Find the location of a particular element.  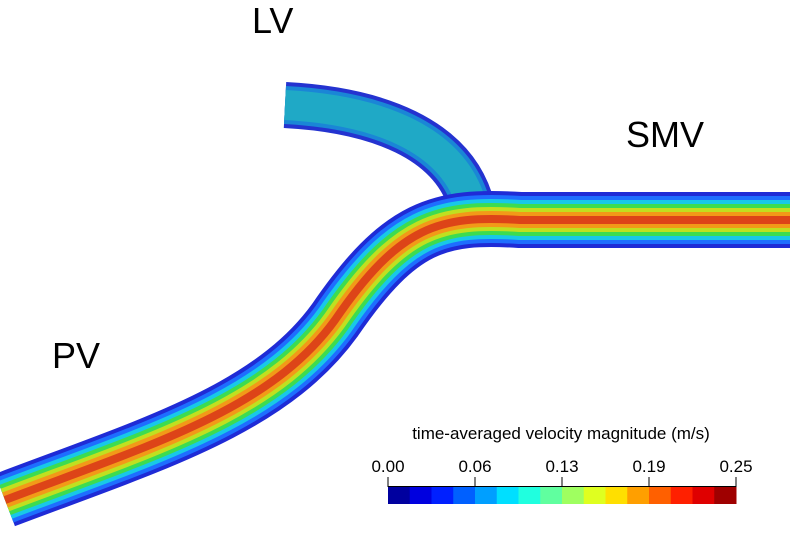

label-smv: SMV is located at coordinates (665, 134).